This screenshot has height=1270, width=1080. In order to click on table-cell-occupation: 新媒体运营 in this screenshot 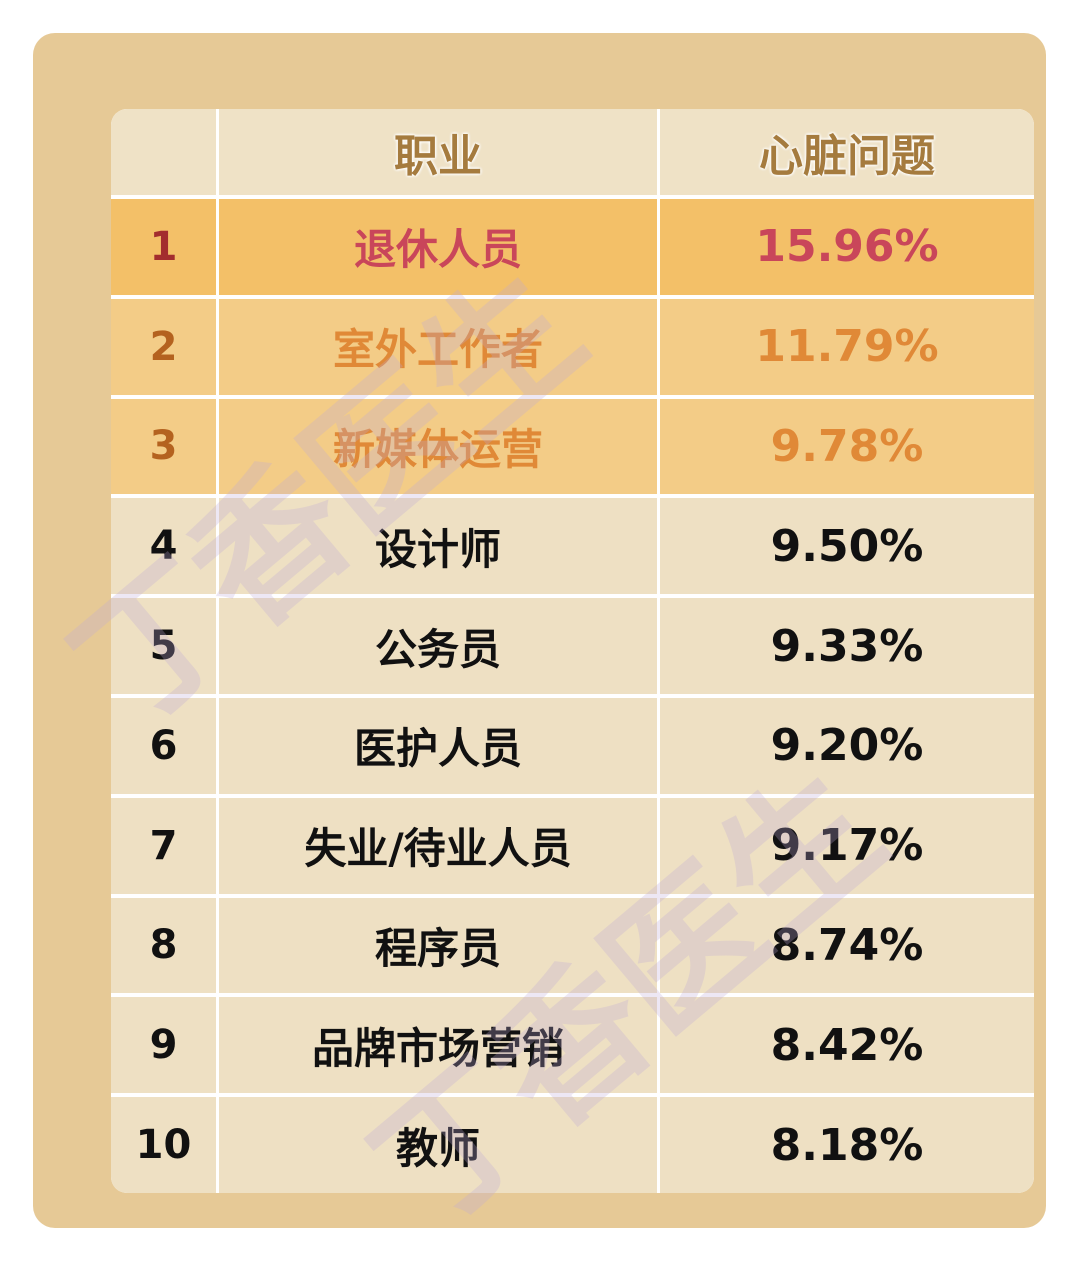, I will do `click(438, 446)`.